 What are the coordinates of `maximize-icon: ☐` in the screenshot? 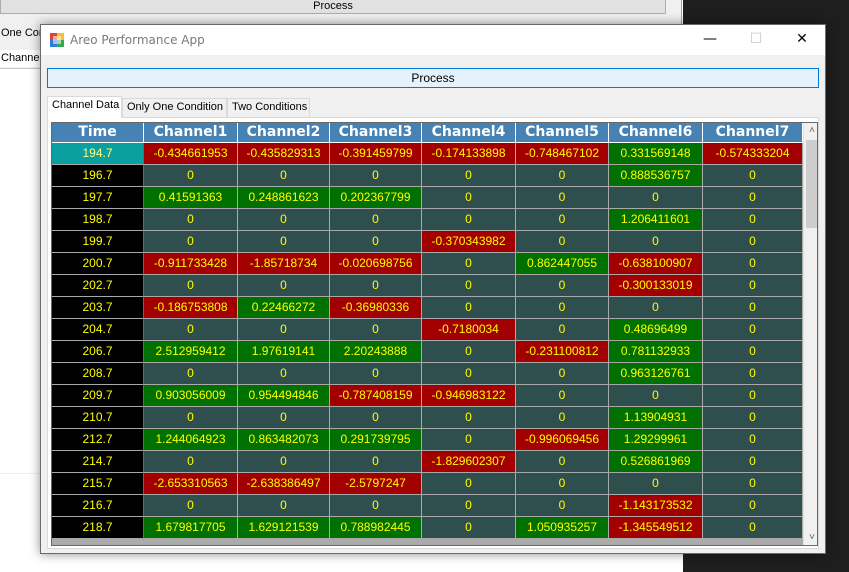 It's located at (756, 39).